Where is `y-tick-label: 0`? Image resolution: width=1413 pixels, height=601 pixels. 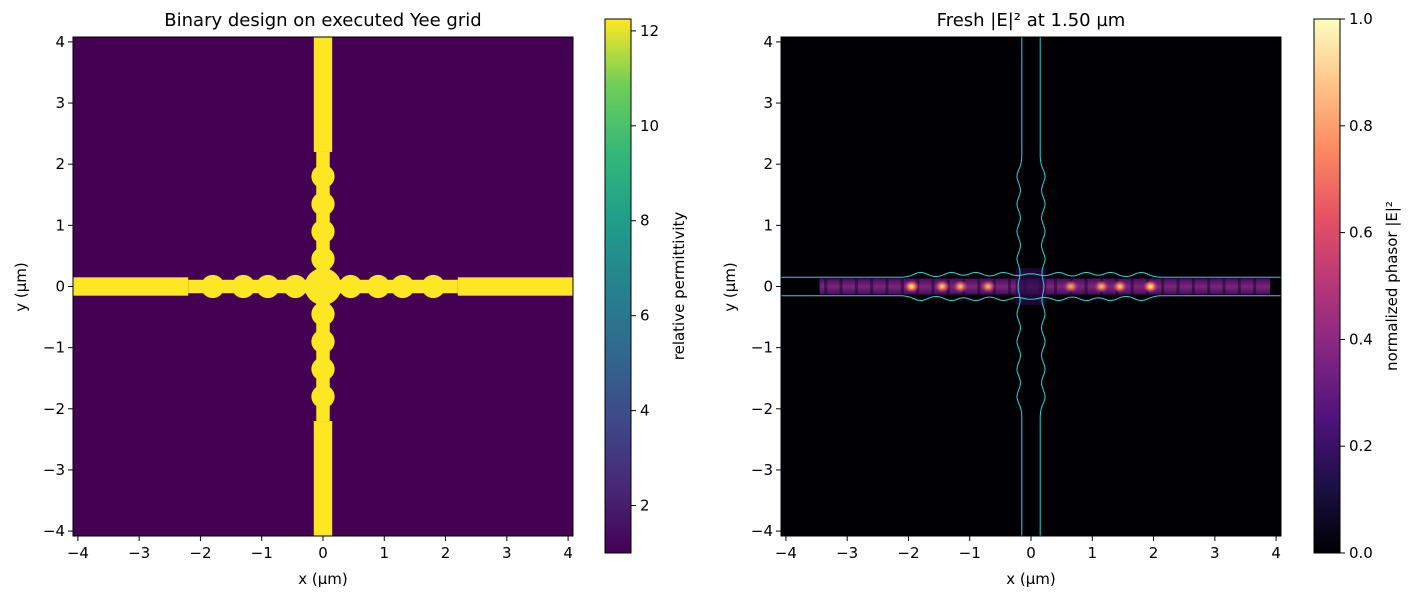
y-tick-label: 0 is located at coordinates (60, 287).